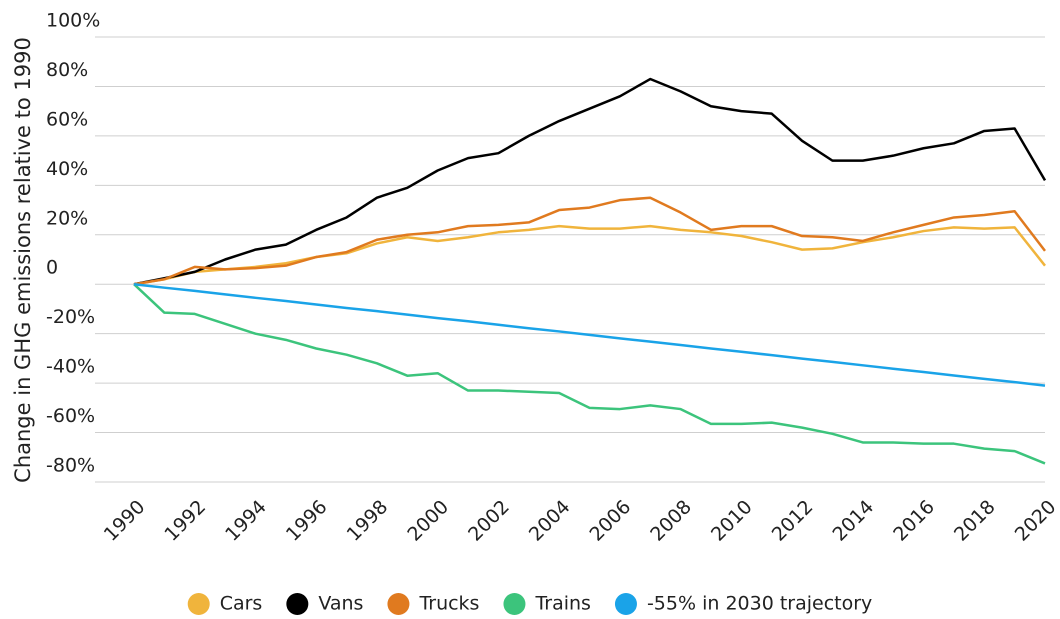 This screenshot has width=1060, height=619. I want to click on x-tick-label: 1992, so click(185, 521).